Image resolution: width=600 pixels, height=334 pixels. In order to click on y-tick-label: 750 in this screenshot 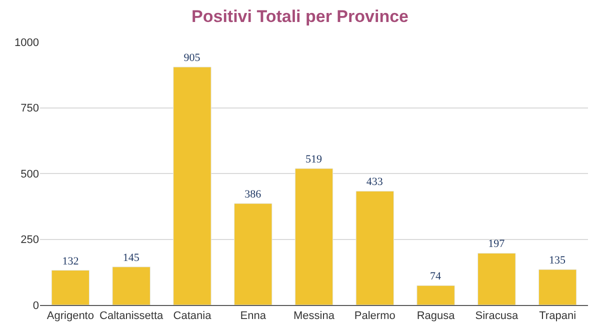, I will do `click(29, 108)`.